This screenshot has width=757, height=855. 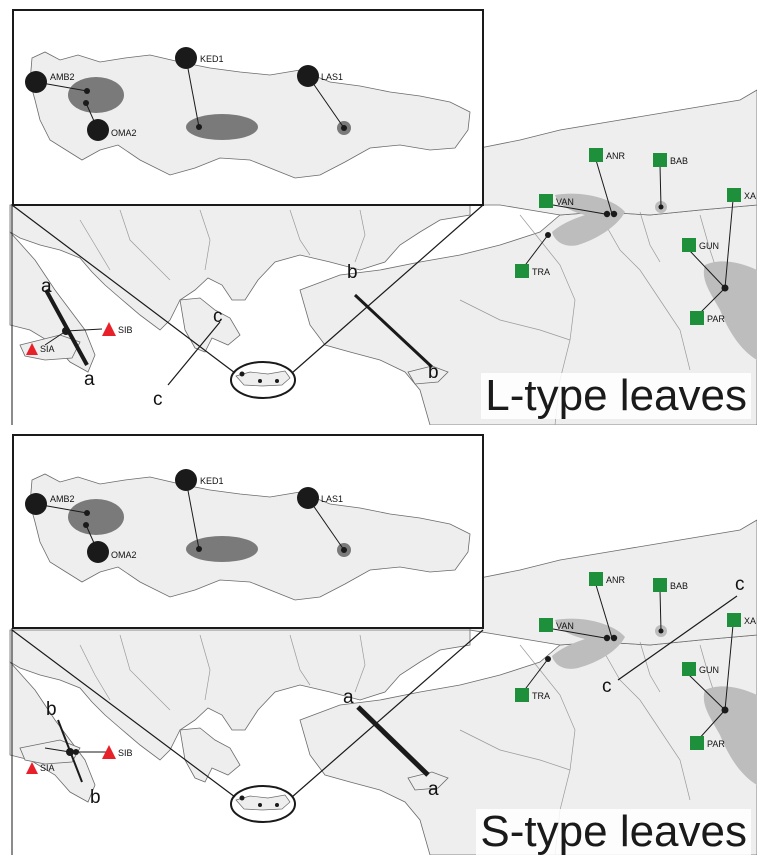 I want to click on land-sicily, so click(x=50, y=752).